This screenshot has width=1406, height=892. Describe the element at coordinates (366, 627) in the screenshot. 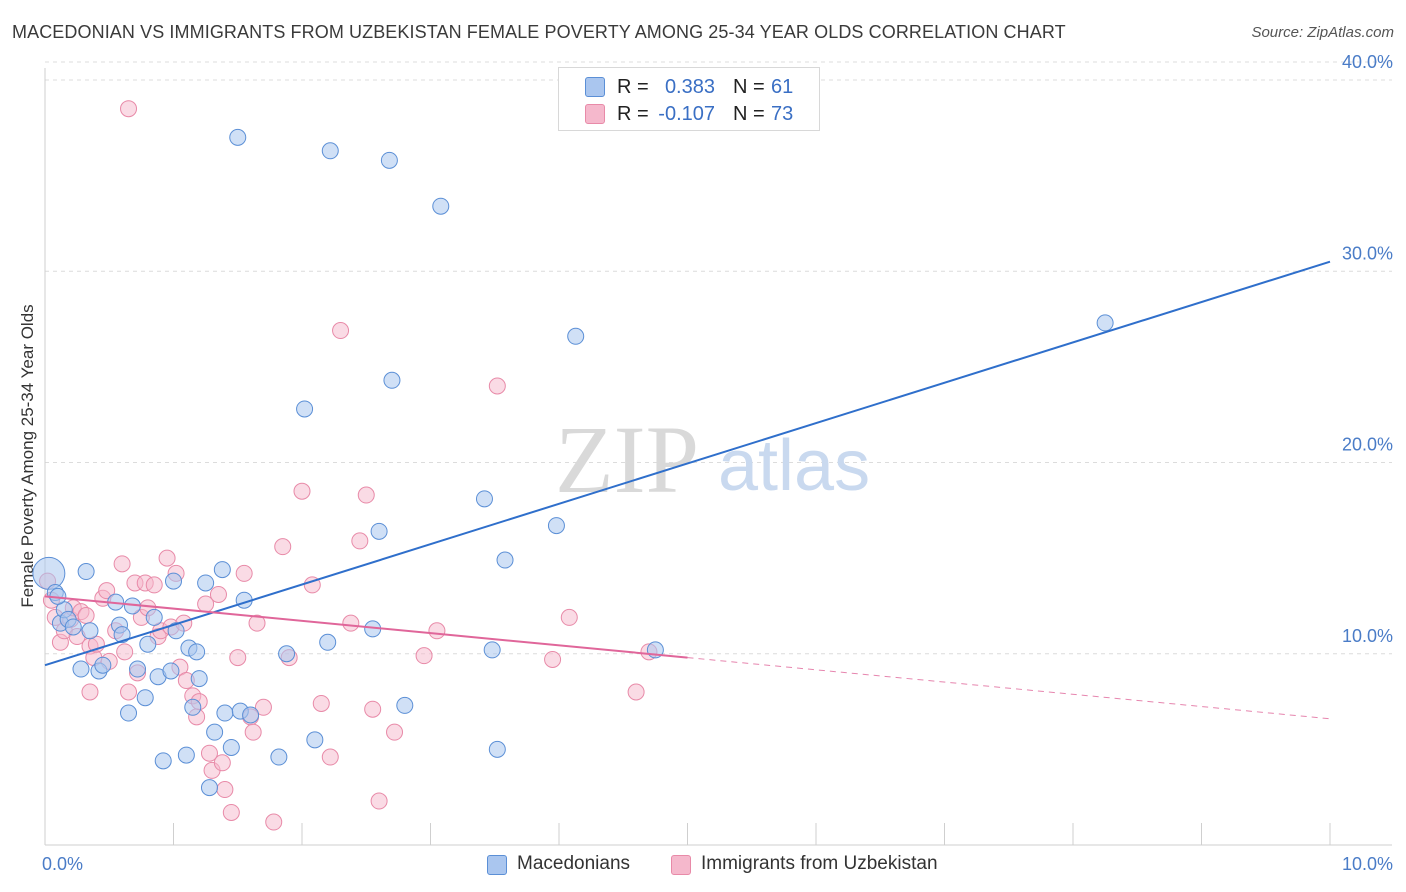

I see `uzbekistan-trend-line` at that location.